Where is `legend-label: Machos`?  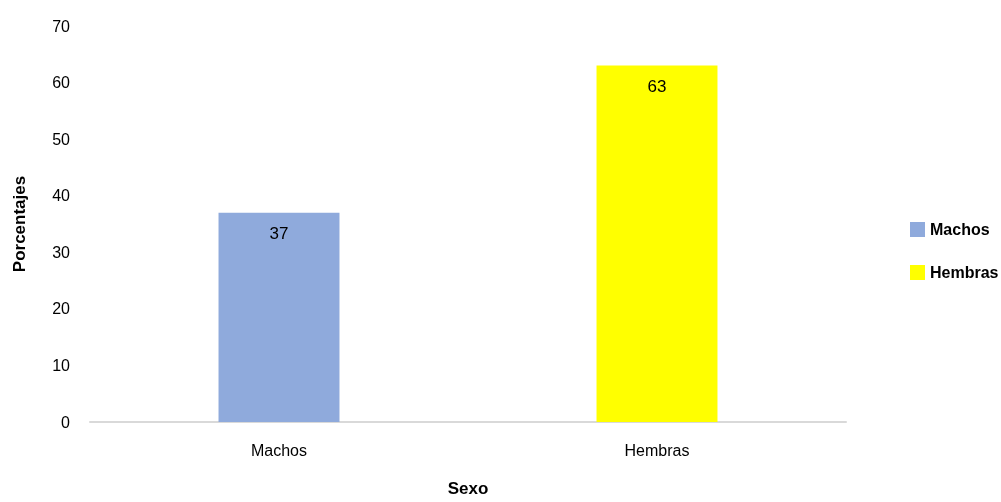 legend-label: Machos is located at coordinates (960, 229).